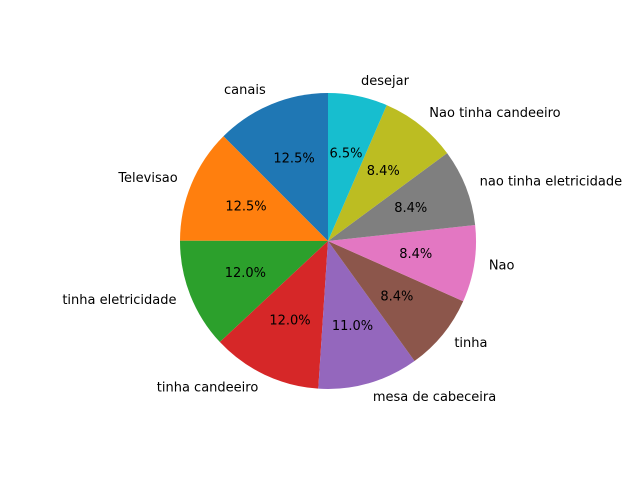  I want to click on pie-slice-nao, so click(402, 263).